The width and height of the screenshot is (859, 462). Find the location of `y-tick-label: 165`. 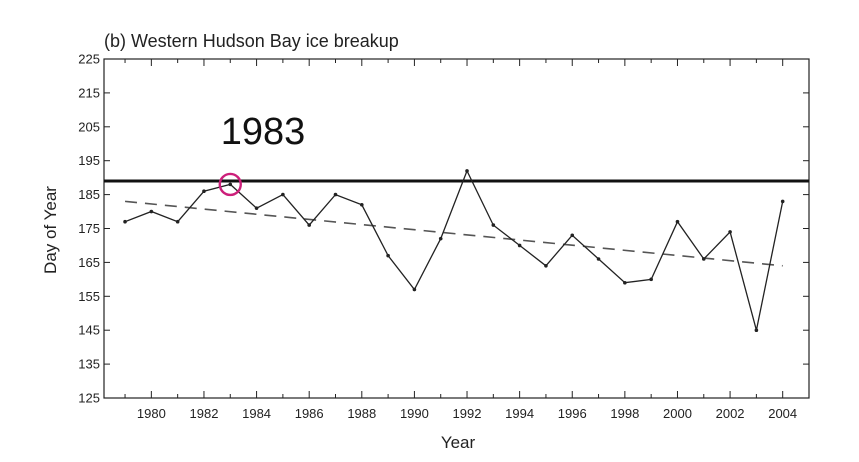

y-tick-label: 165 is located at coordinates (89, 262).